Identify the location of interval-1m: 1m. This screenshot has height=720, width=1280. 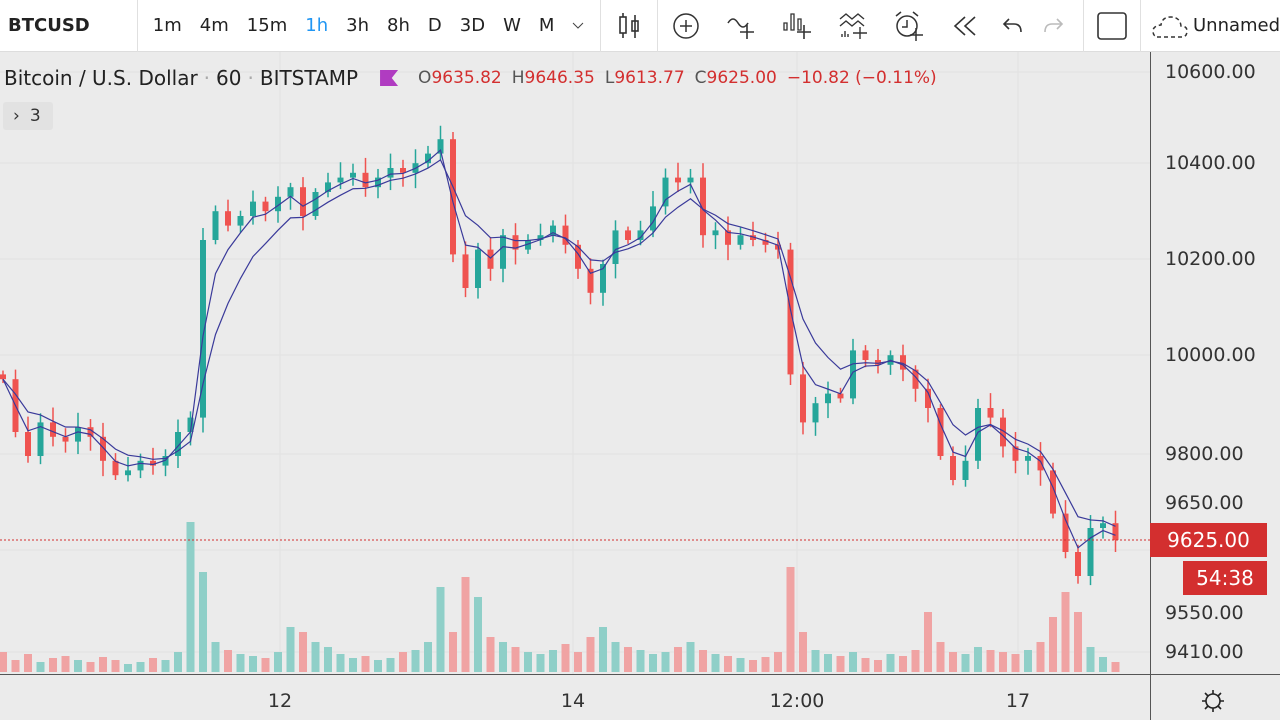
(167, 25).